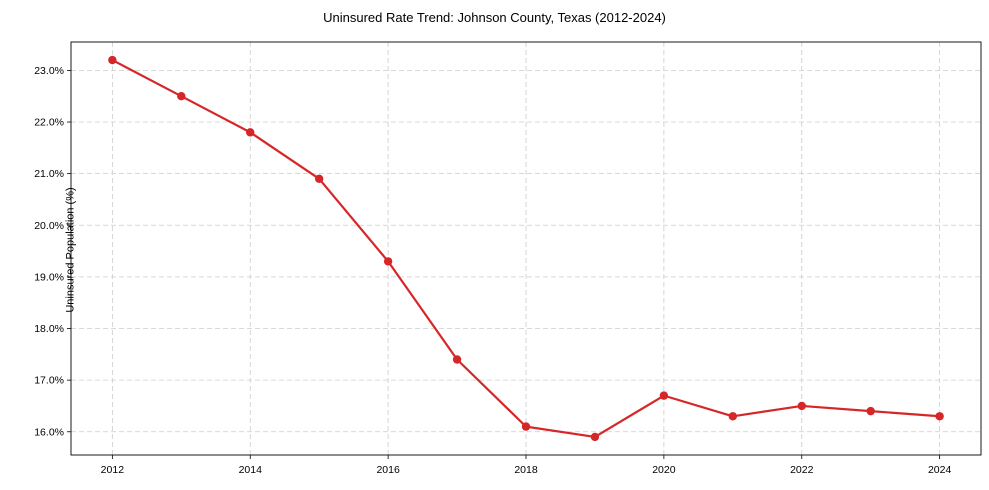  What do you see at coordinates (251, 470) in the screenshot?
I see `x-tick-label: 2014` at bounding box center [251, 470].